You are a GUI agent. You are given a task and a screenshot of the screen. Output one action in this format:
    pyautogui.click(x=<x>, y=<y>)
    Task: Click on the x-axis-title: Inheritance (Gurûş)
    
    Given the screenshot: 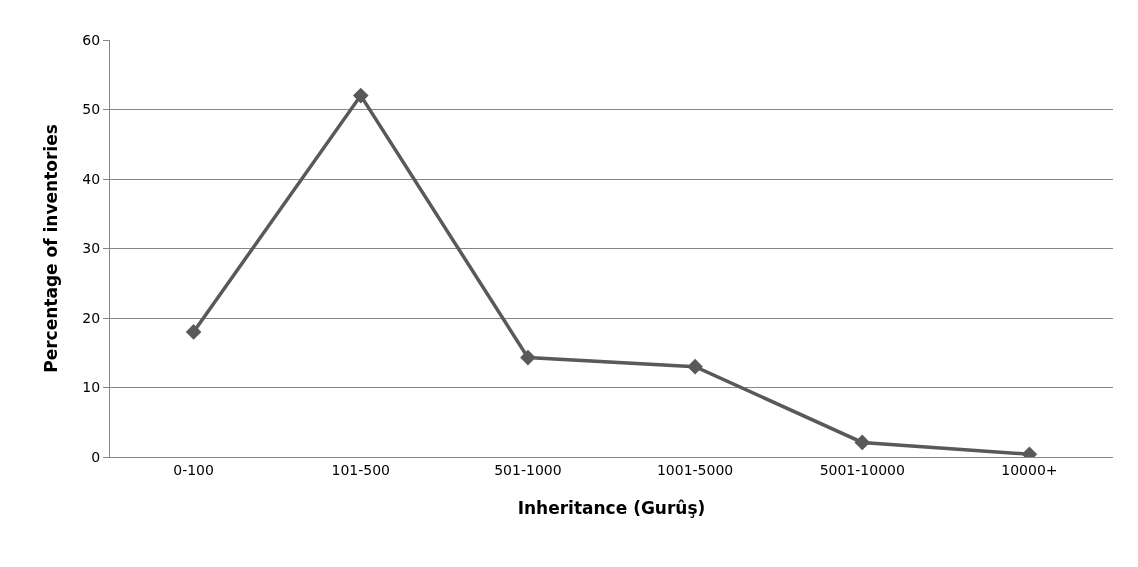 What is the action you would take?
    pyautogui.click(x=611, y=508)
    